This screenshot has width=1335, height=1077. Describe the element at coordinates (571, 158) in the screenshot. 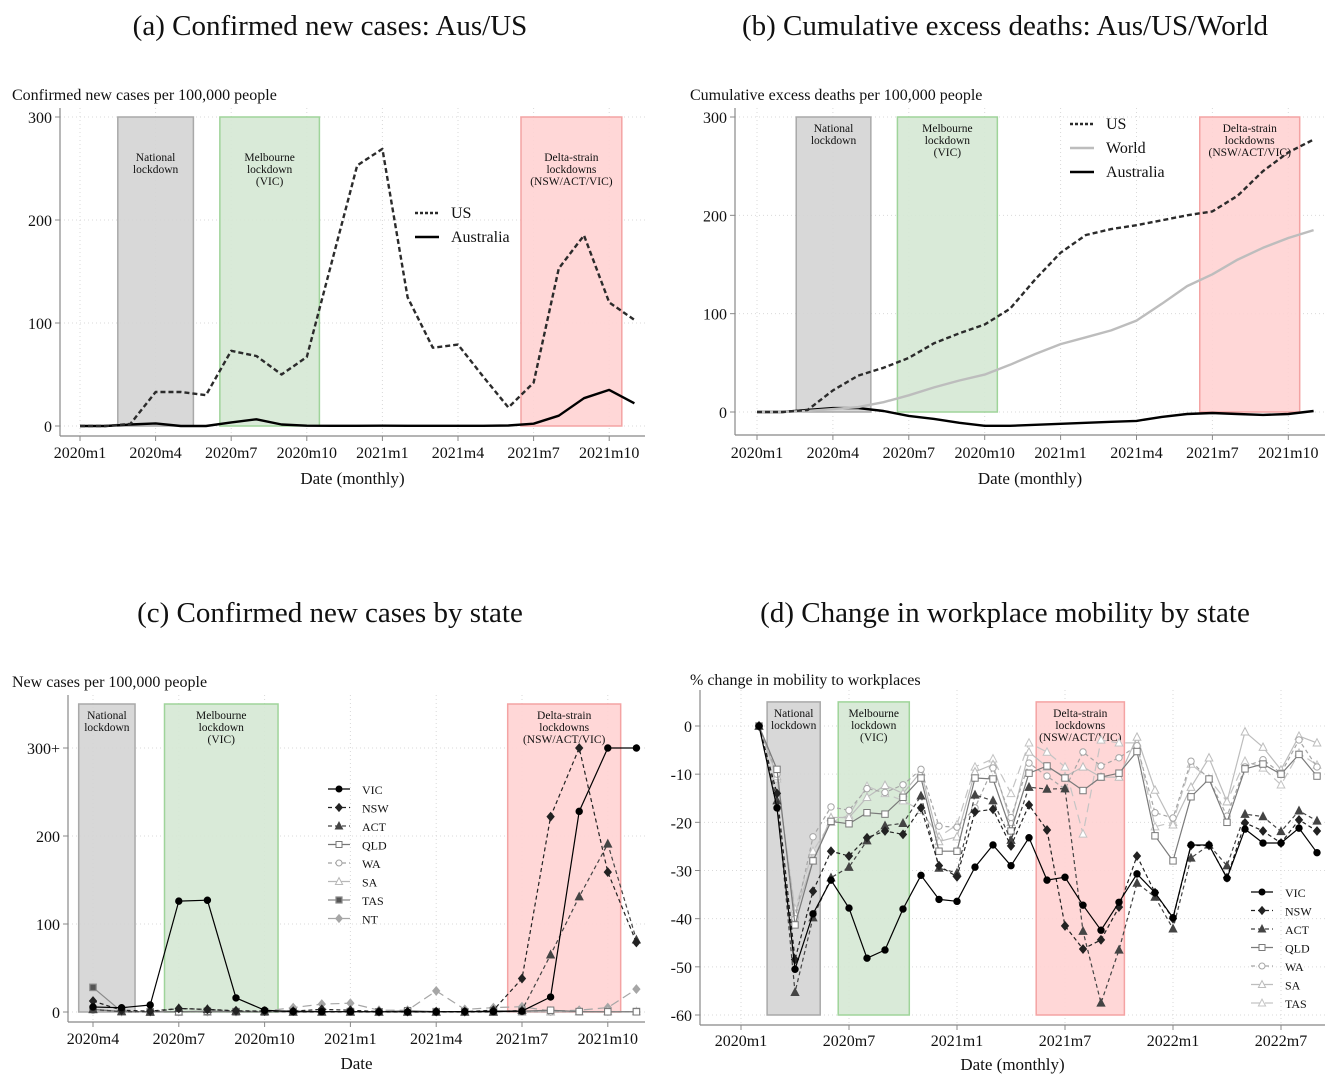

I see `shaded-period-label-line: Delta-strain` at that location.